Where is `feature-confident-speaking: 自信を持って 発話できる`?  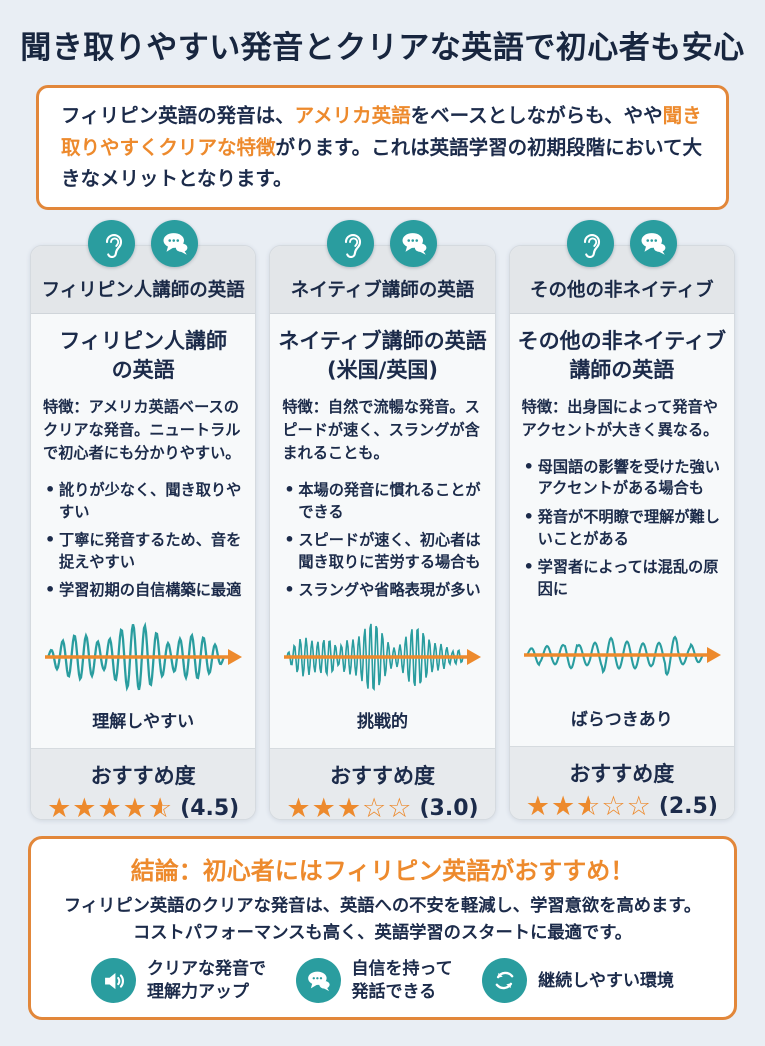
feature-confident-speaking: 自信を持って 発話できる is located at coordinates (374, 981).